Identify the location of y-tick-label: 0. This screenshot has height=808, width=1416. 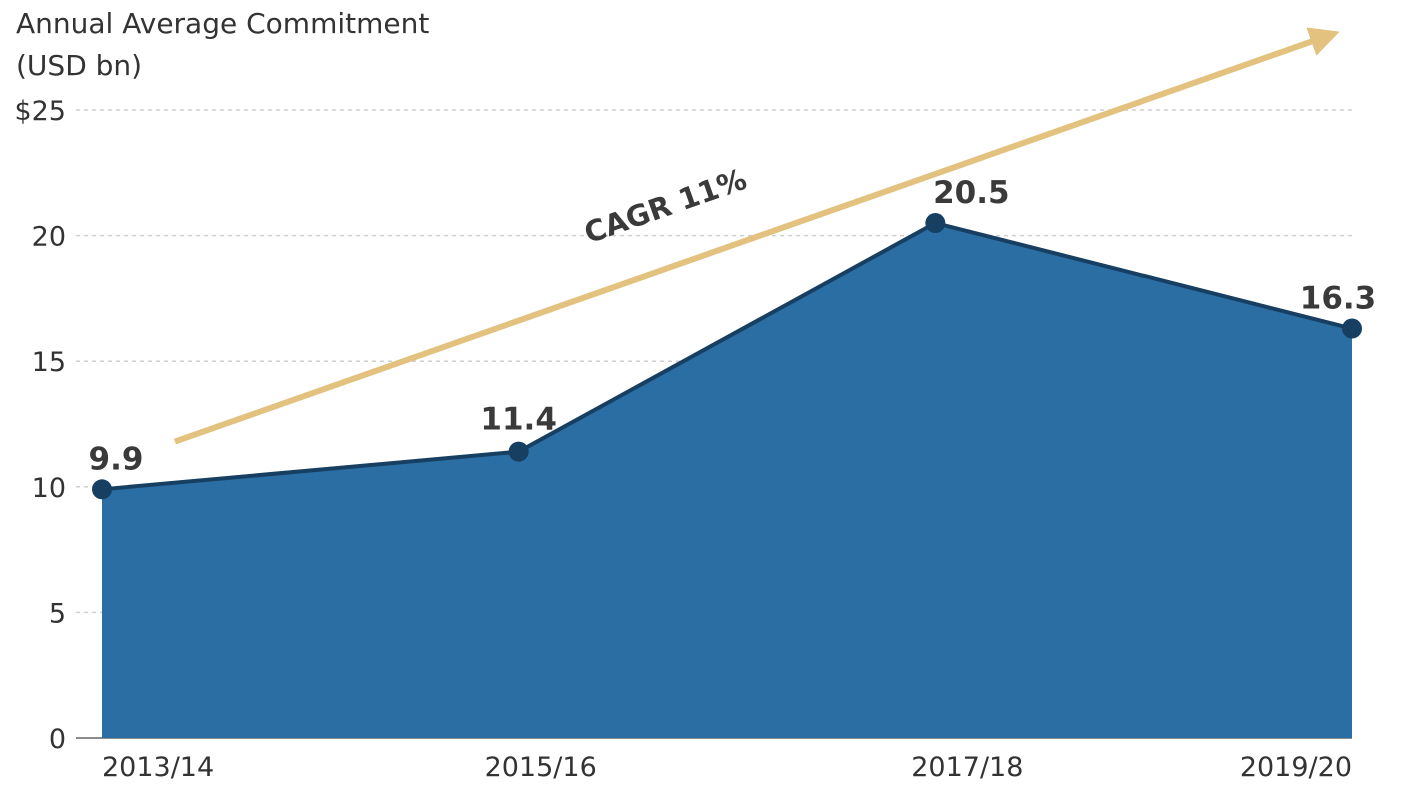
(57, 739).